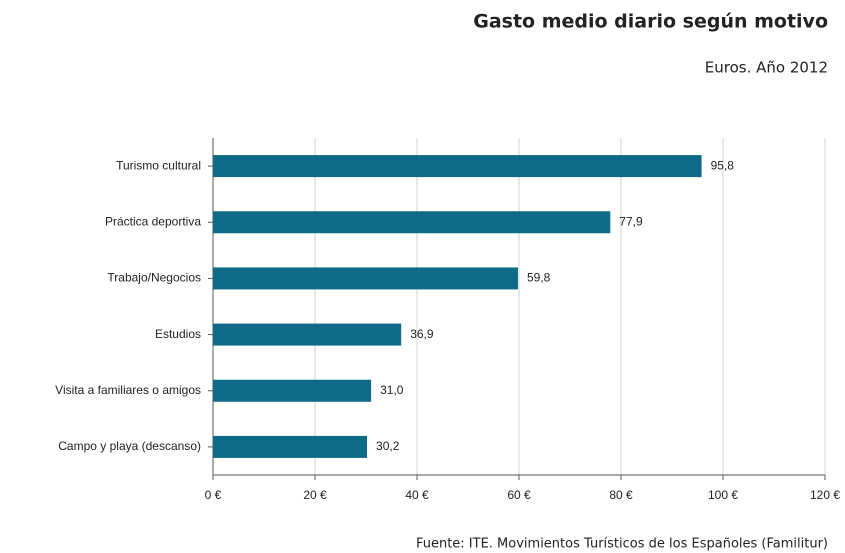 The height and width of the screenshot is (553, 845). Describe the element at coordinates (392, 390) in the screenshot. I see `value-label: 31,0` at that location.